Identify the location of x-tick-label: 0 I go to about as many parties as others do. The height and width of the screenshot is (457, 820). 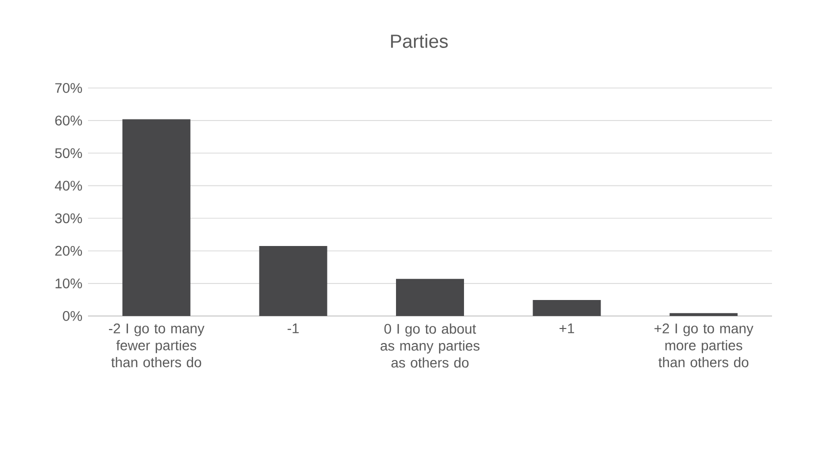
(430, 346).